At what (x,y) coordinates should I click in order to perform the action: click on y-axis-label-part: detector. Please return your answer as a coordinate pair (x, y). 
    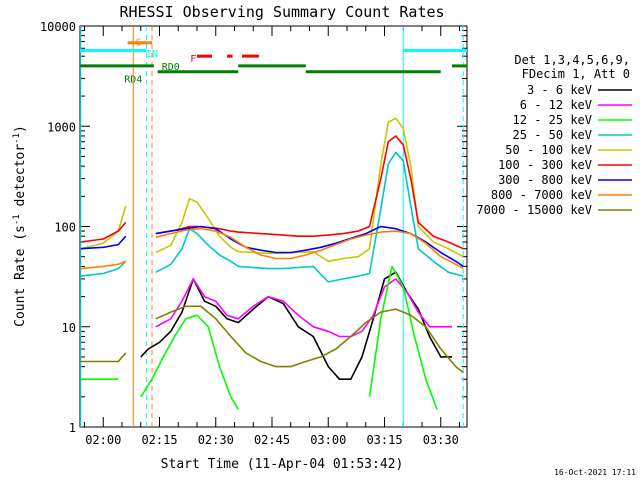
    Looking at the image, I should click on (20, 179).